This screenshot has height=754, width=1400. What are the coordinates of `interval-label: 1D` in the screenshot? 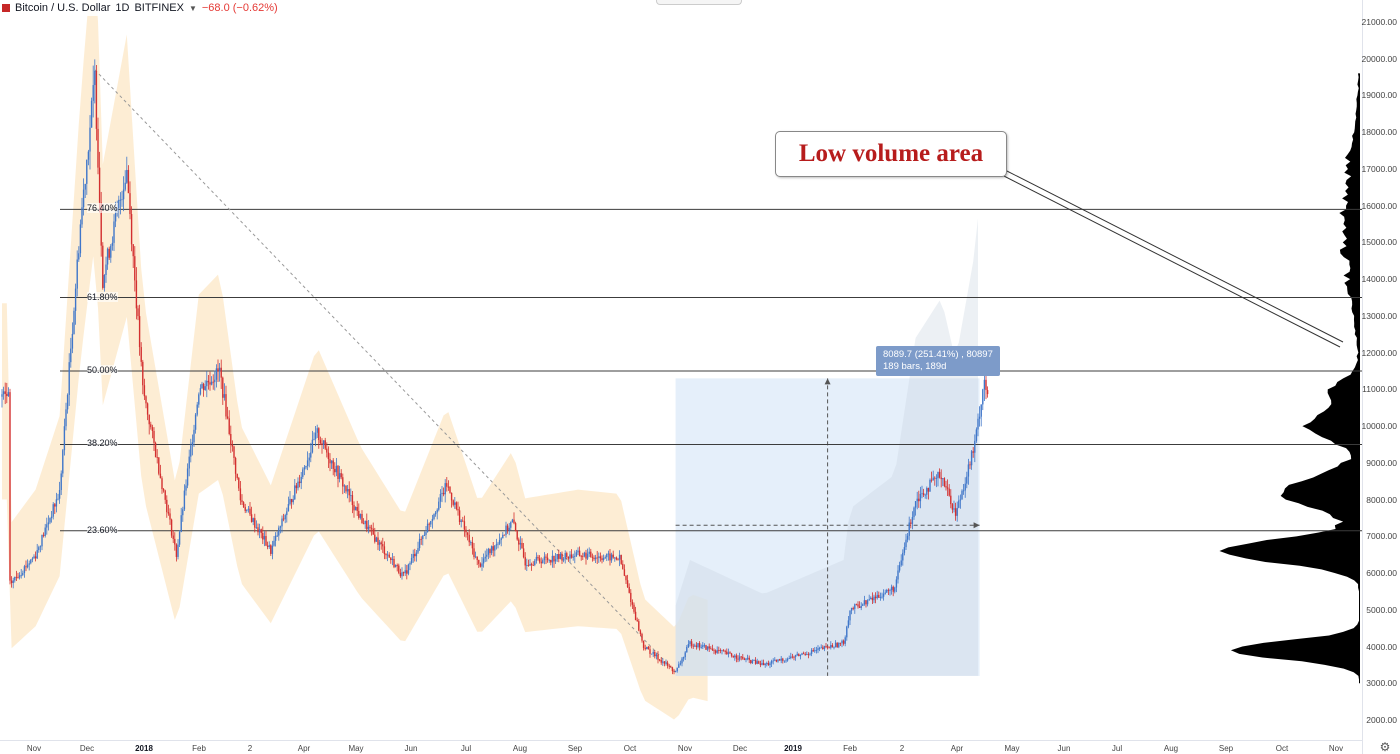 It's located at (122, 8).